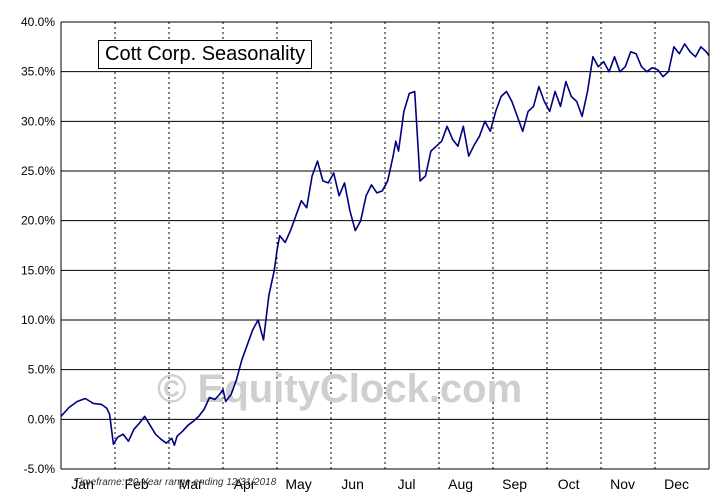 This screenshot has width=720, height=492. Describe the element at coordinates (42, 419) in the screenshot. I see `y-tick-label: 0.0%` at that location.